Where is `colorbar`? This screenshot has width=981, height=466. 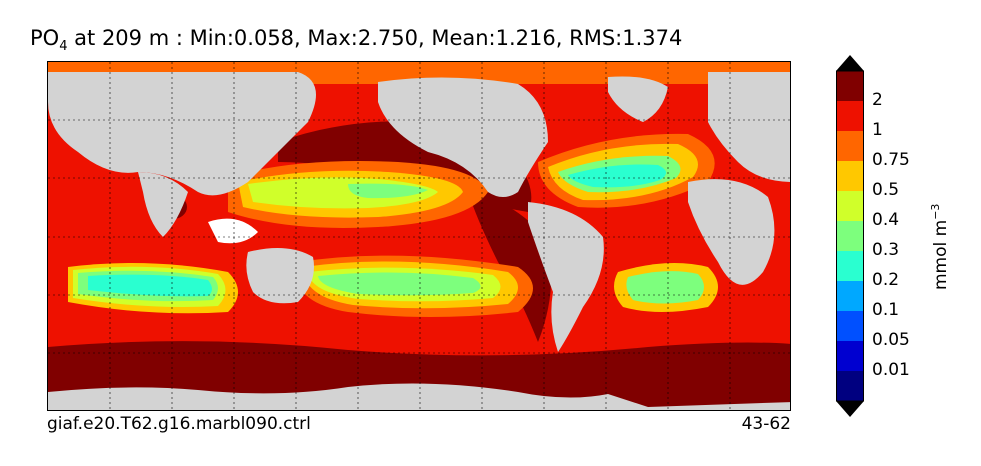
colorbar is located at coordinates (850, 236).